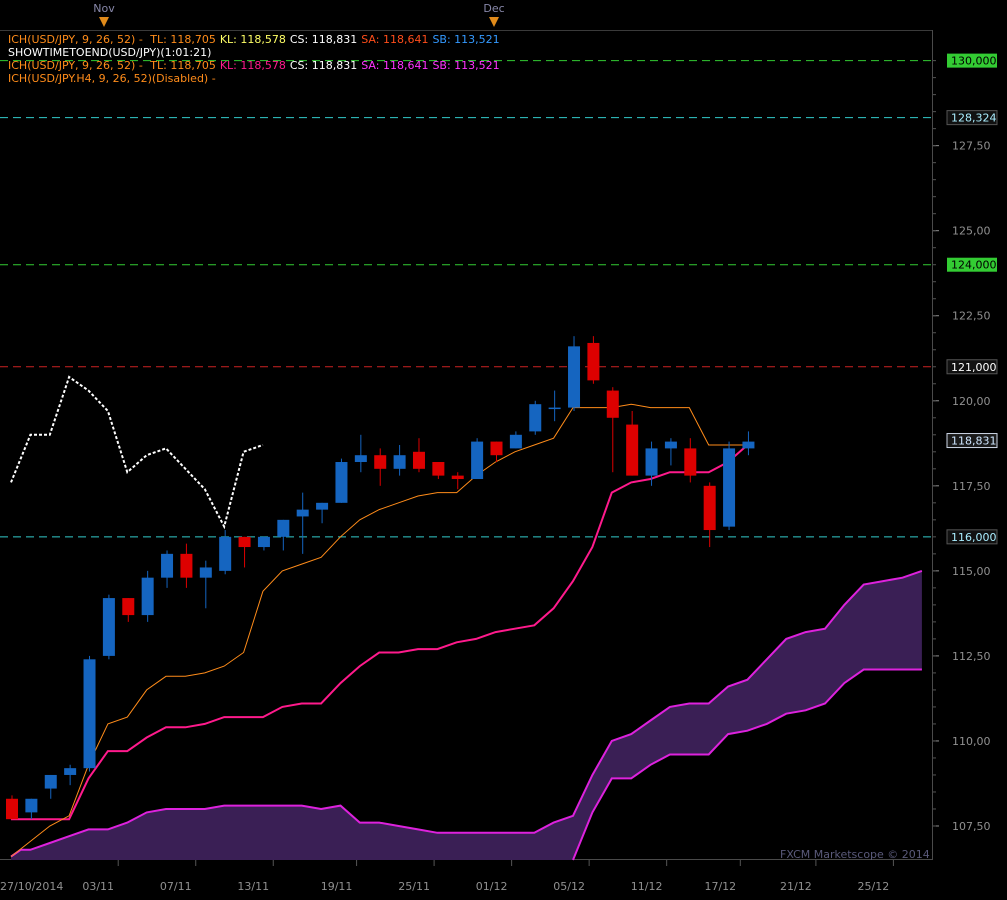 This screenshot has height=900, width=1007. I want to click on x-tick-label-11: 25/12, so click(874, 886).